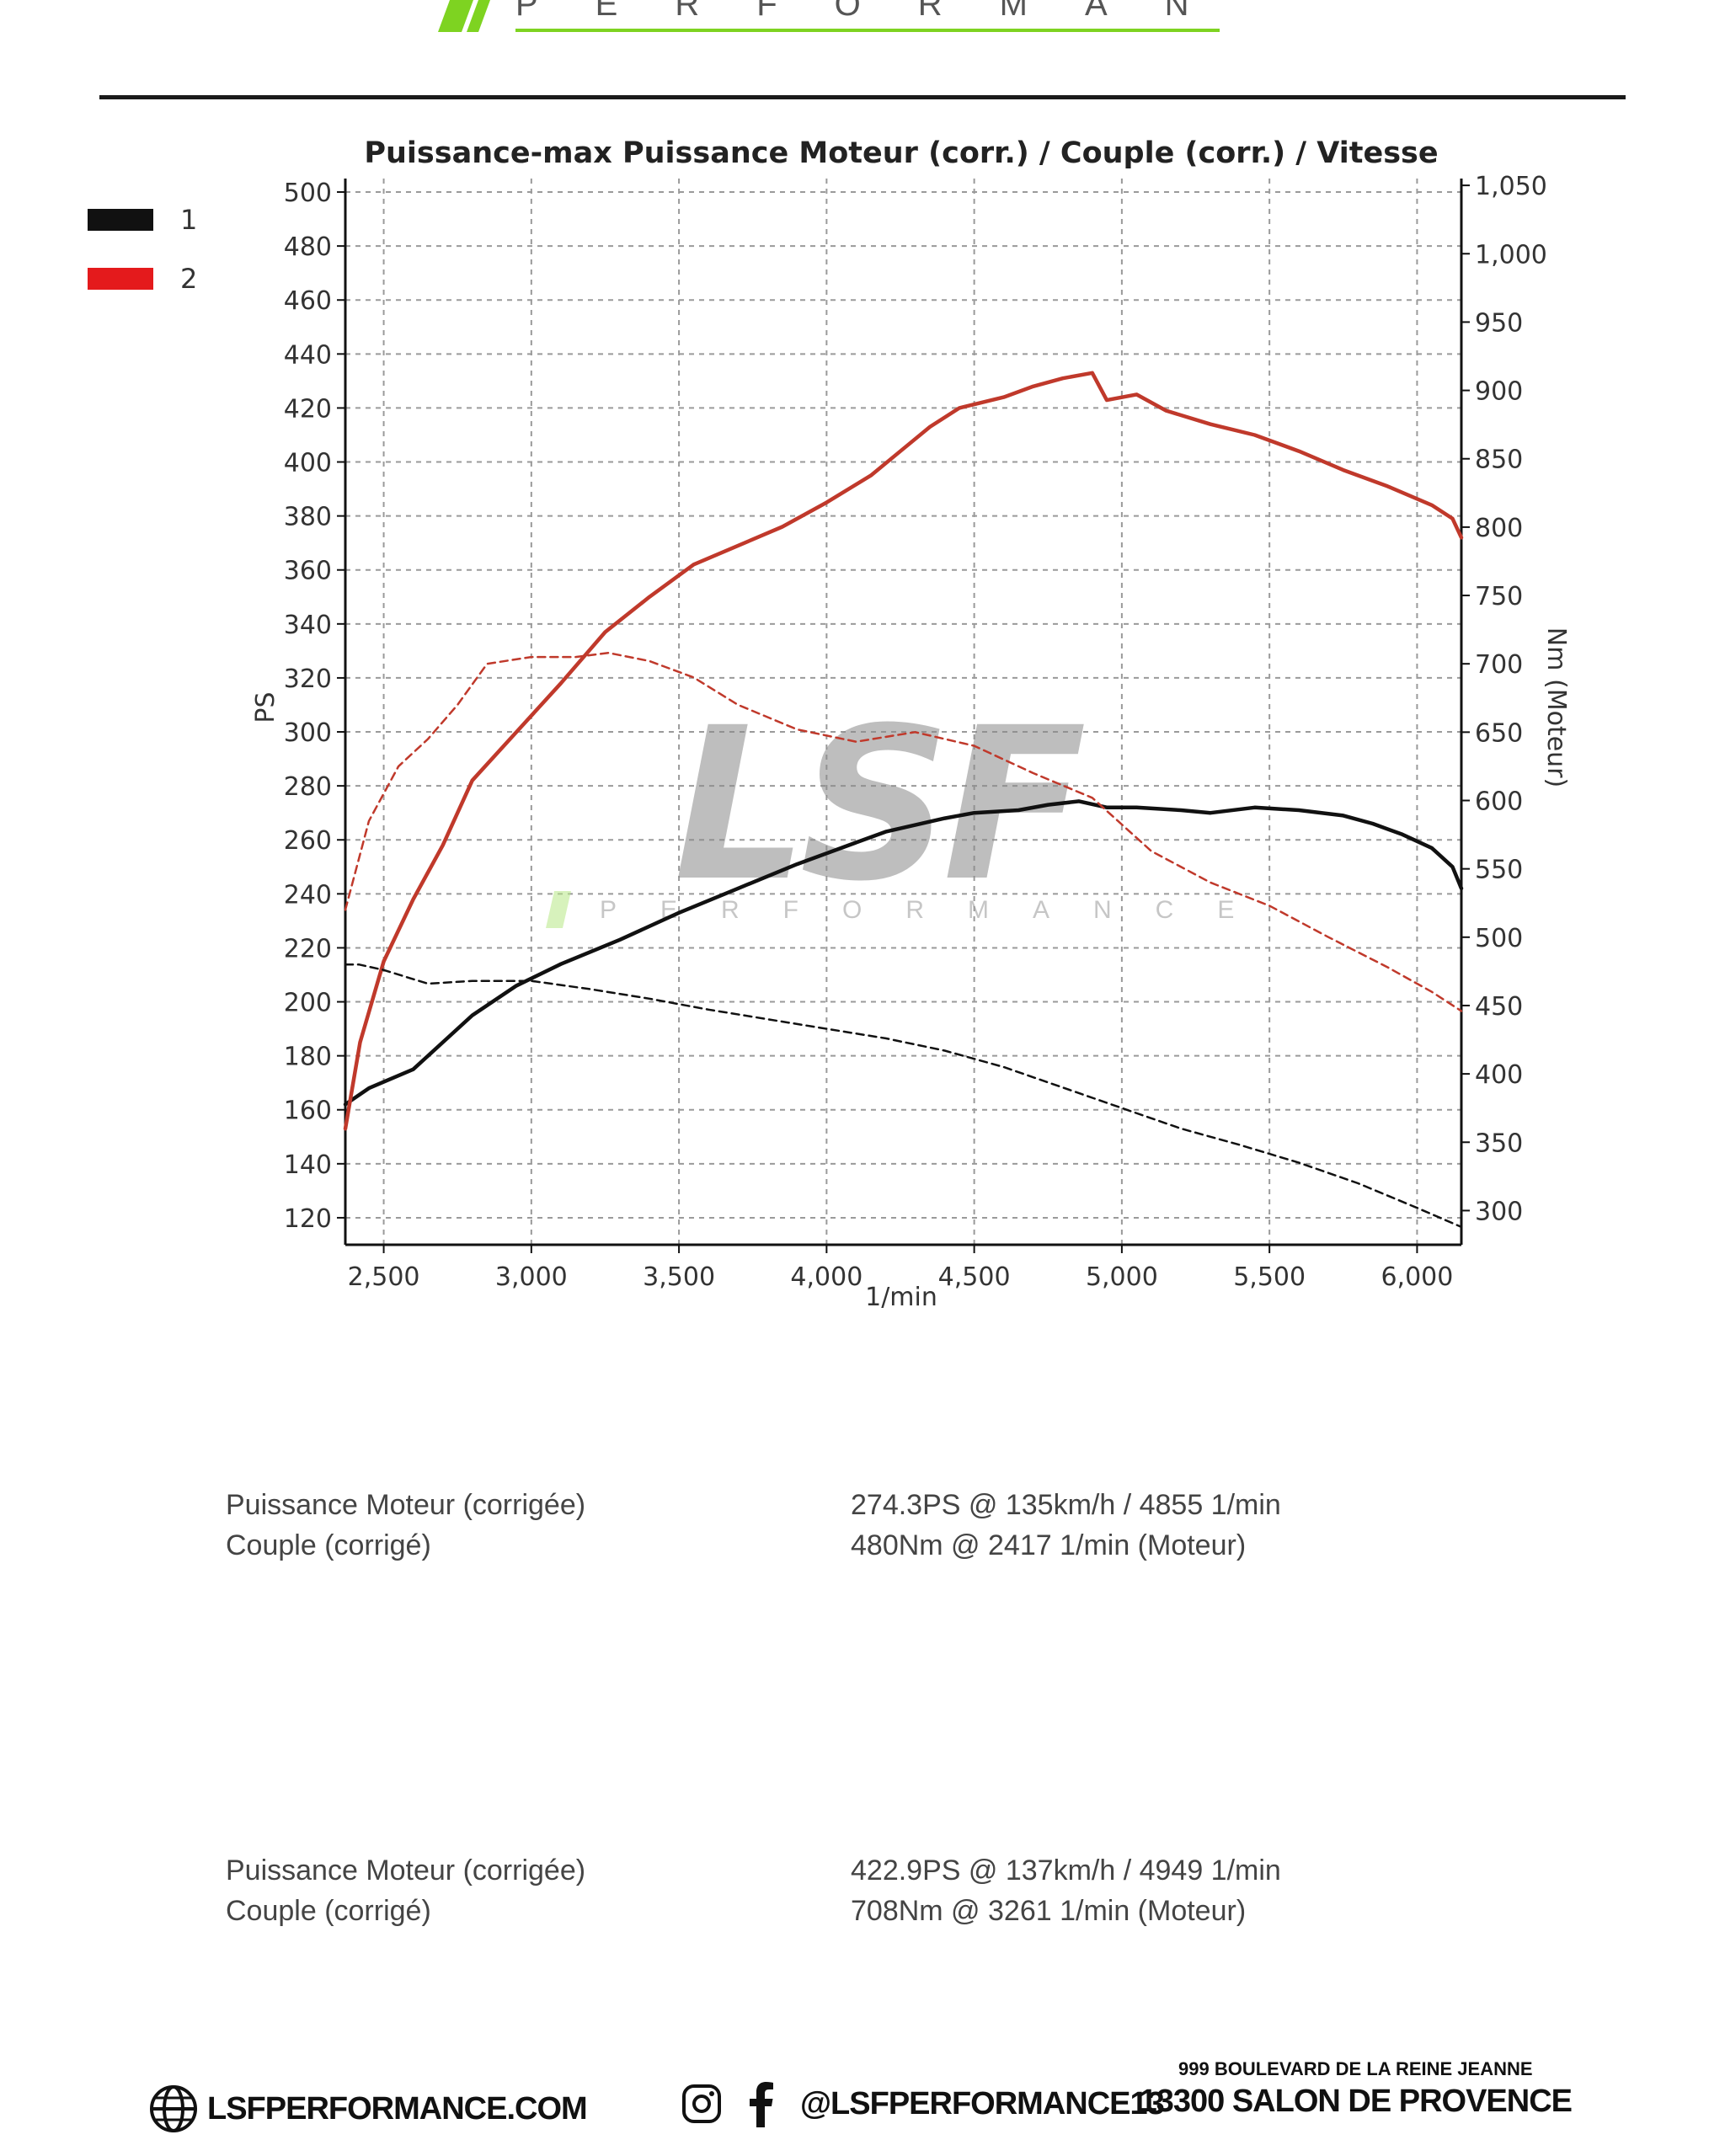 The width and height of the screenshot is (1725, 2156). Describe the element at coordinates (308, 841) in the screenshot. I see `y-left-tick-label: 260` at that location.